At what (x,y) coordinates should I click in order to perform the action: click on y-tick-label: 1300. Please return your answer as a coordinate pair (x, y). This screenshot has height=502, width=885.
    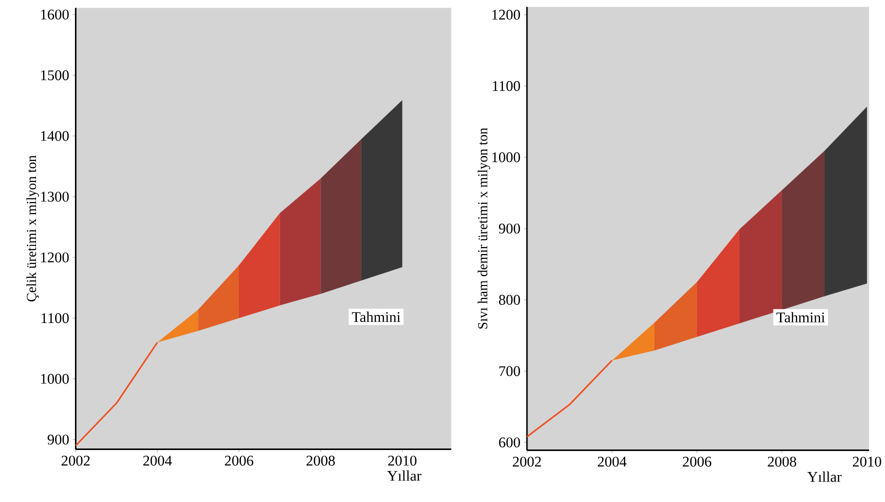
    Looking at the image, I should click on (55, 197).